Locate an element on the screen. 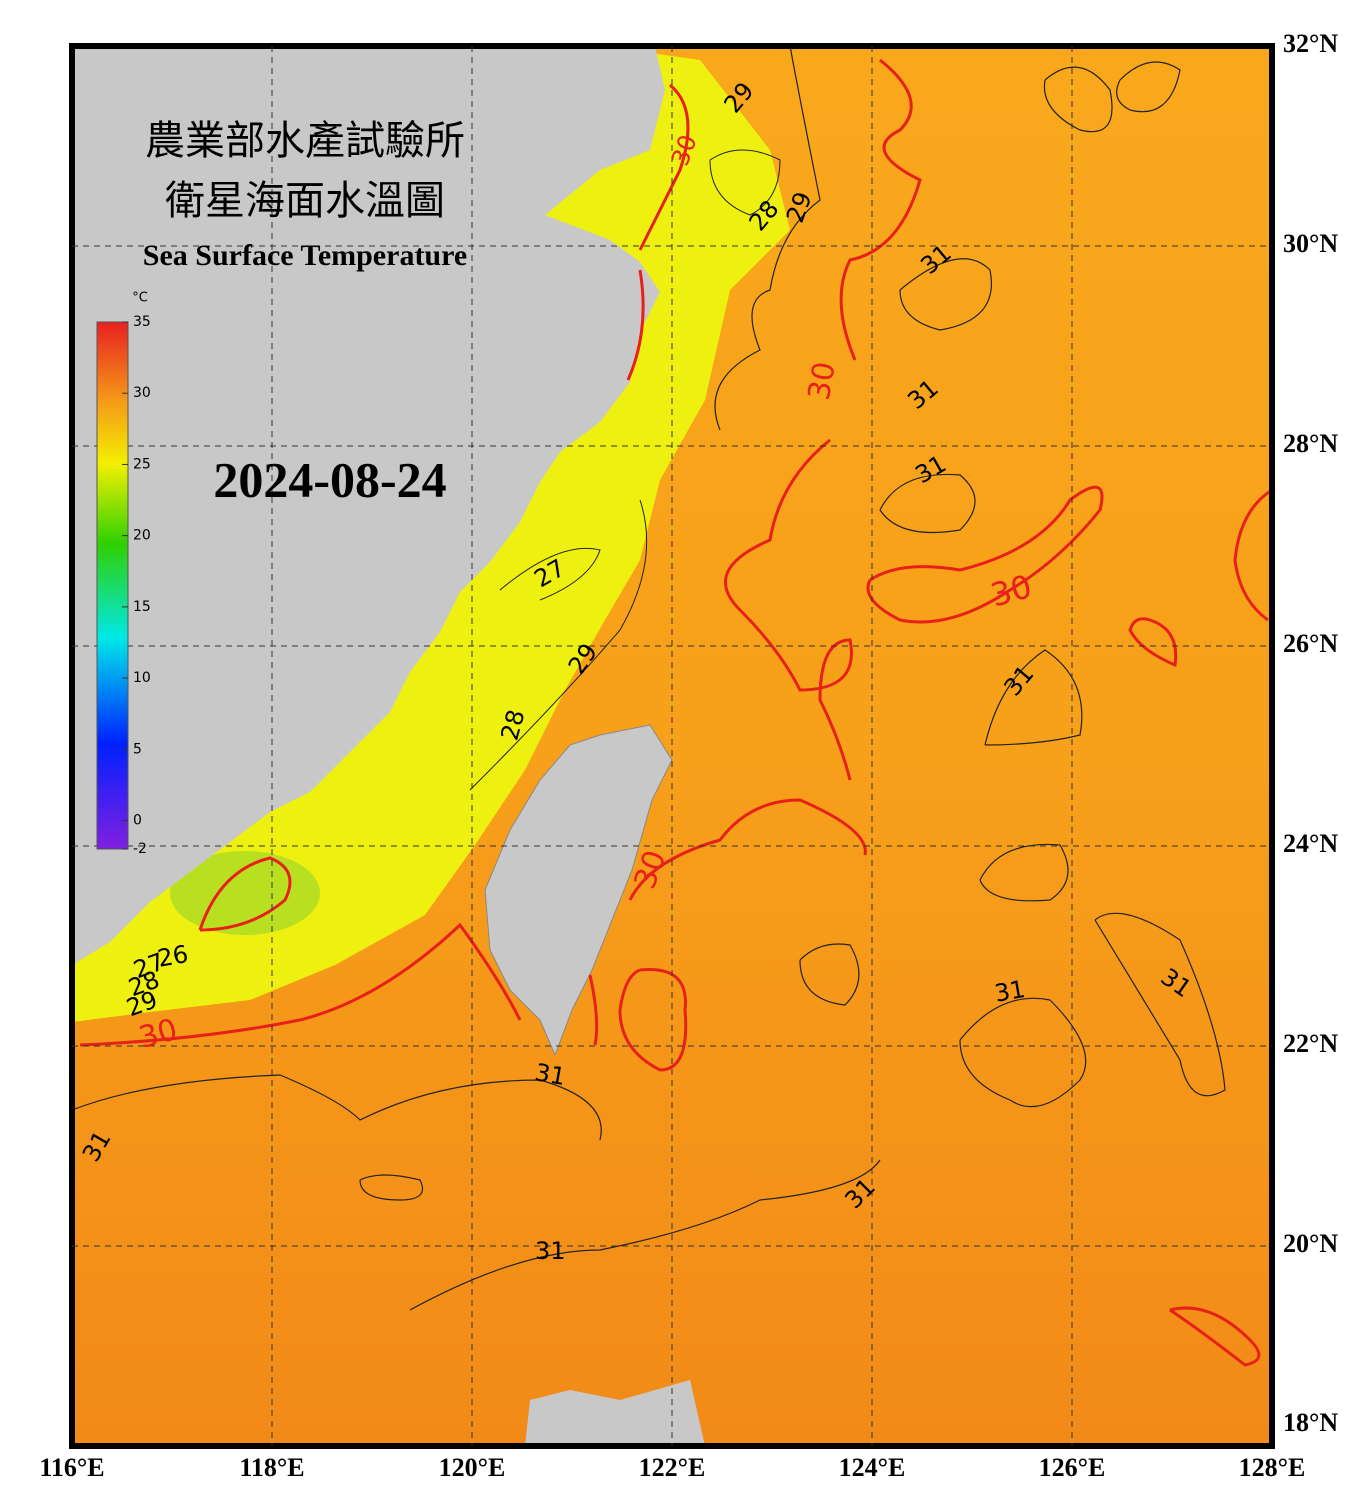 The height and width of the screenshot is (1505, 1350). lat-label: 18°N is located at coordinates (1310, 1422).